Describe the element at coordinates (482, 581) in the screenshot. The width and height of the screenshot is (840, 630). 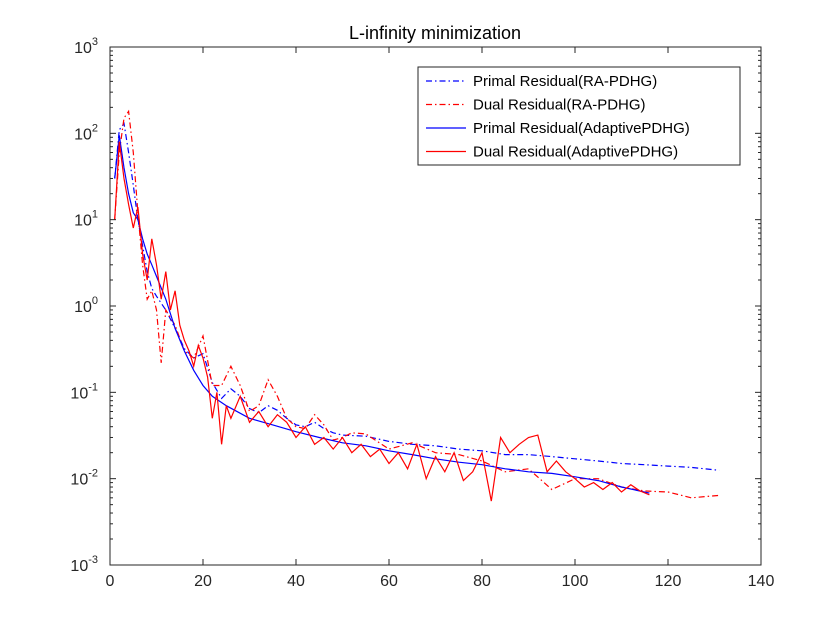
I see `x-tick-label: 80` at that location.